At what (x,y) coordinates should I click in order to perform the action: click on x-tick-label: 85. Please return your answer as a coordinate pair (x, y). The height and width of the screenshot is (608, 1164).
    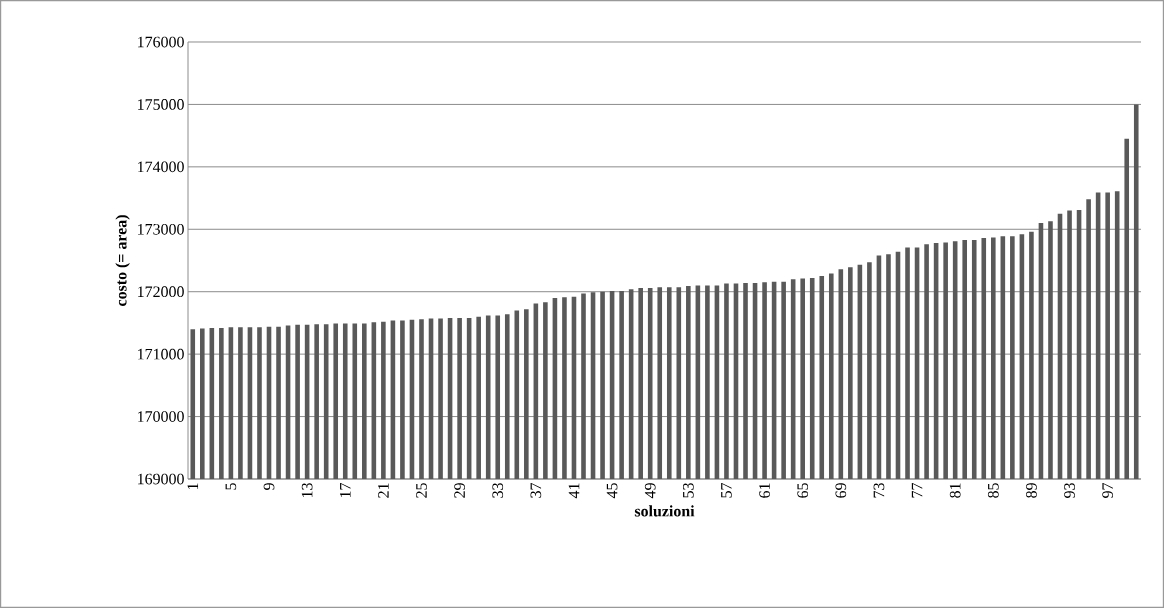
    Looking at the image, I should click on (993, 490).